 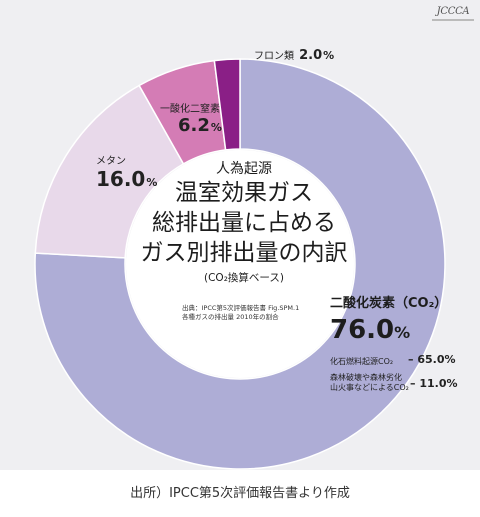 I want to click on title-prefix: 人為起源, so click(x=244, y=169).